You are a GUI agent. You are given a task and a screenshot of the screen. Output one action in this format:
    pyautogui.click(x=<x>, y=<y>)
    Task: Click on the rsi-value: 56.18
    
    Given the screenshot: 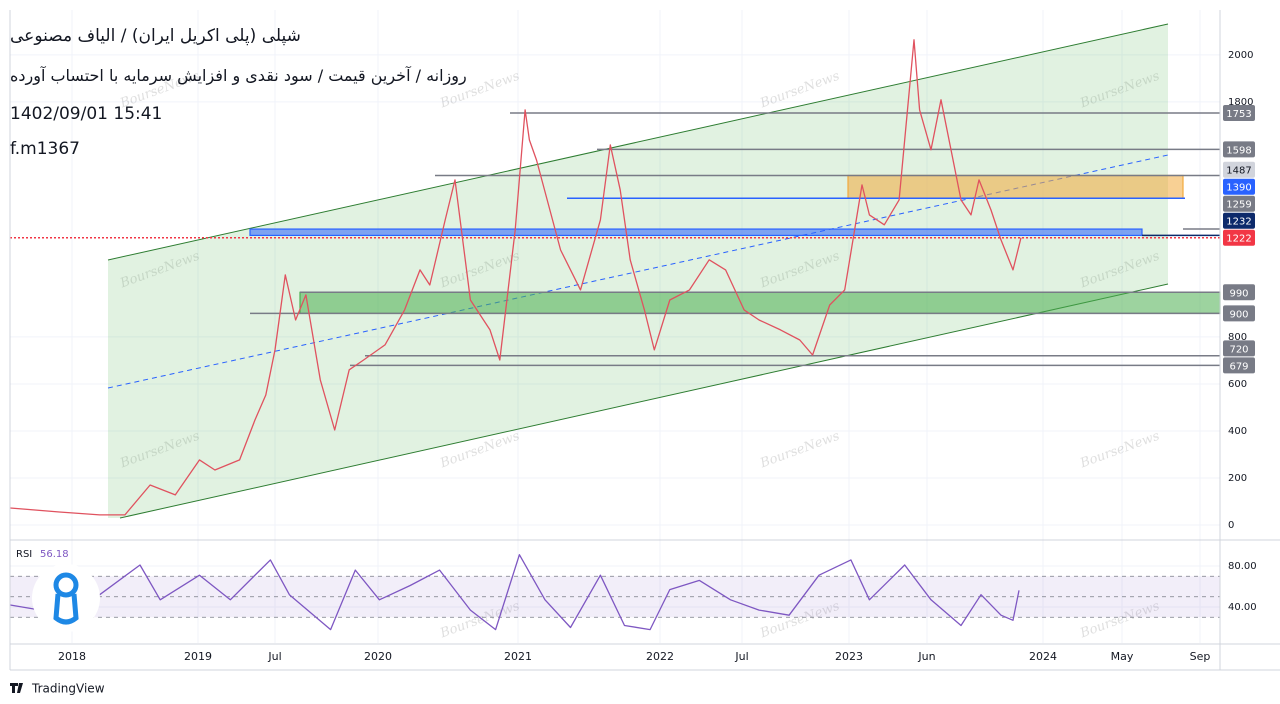 What is the action you would take?
    pyautogui.click(x=54, y=554)
    